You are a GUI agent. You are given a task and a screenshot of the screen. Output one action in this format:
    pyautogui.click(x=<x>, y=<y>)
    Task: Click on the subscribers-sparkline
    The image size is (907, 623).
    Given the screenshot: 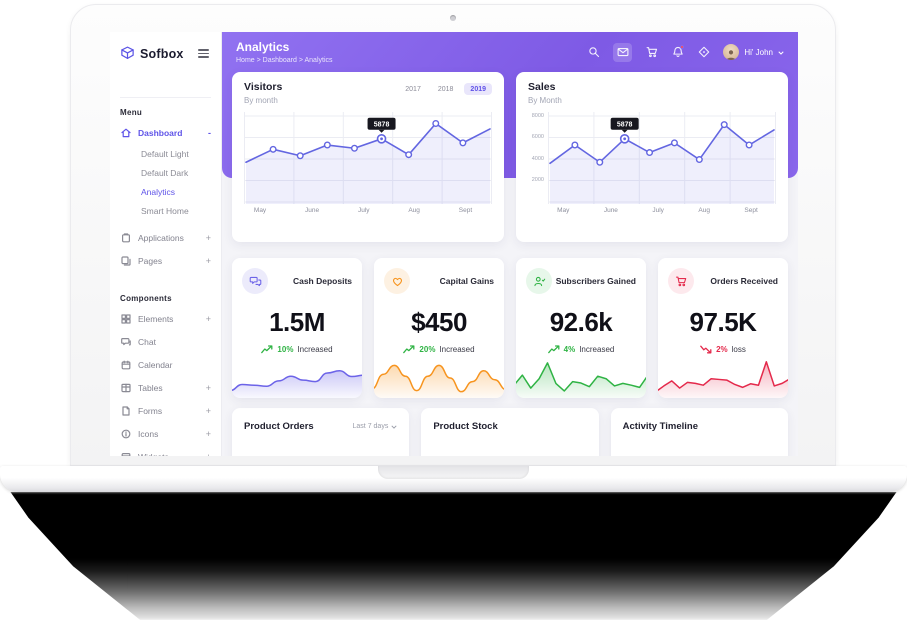 What is the action you would take?
    pyautogui.click(x=581, y=376)
    